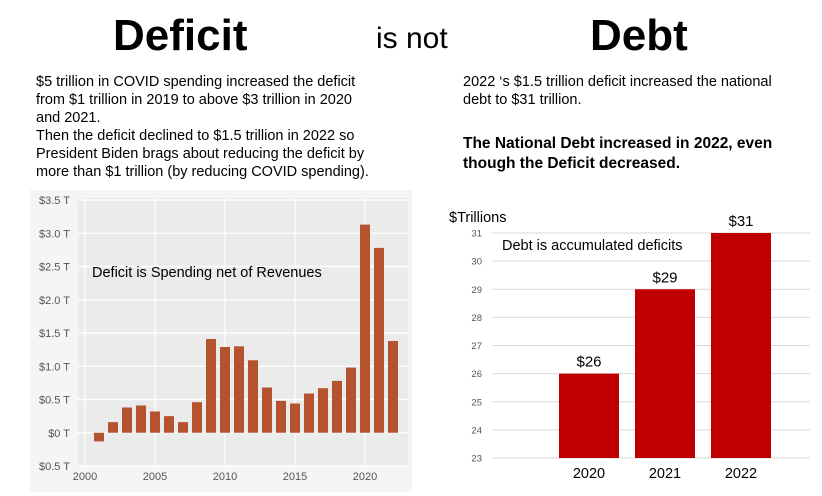 The height and width of the screenshot is (496, 822). What do you see at coordinates (572, 163) in the screenshot?
I see `right-bold-line: though the Deficit decreased.` at bounding box center [572, 163].